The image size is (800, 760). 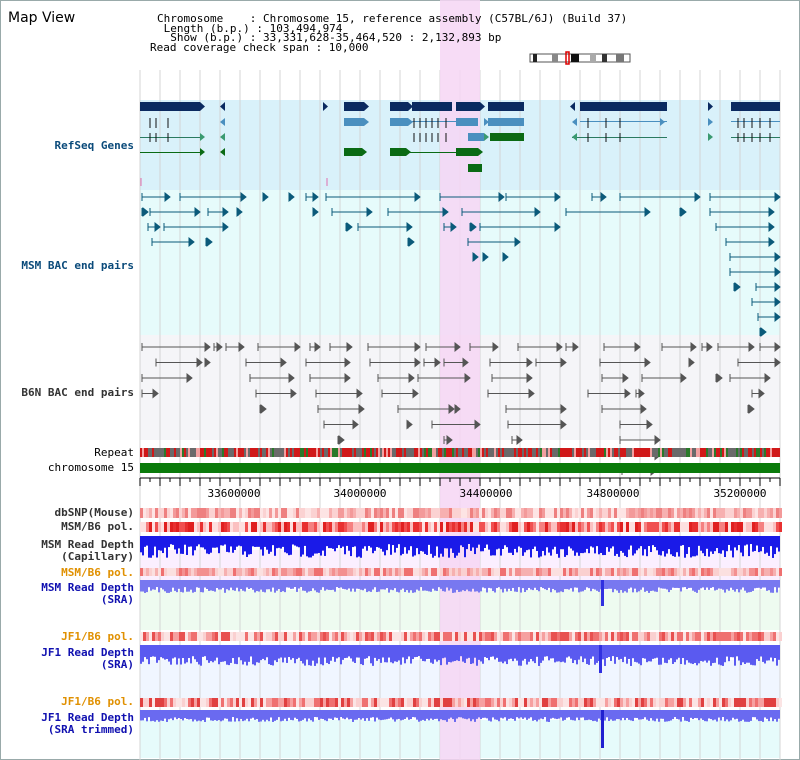 I want to click on chromosome-ideogram, so click(x=580, y=58).